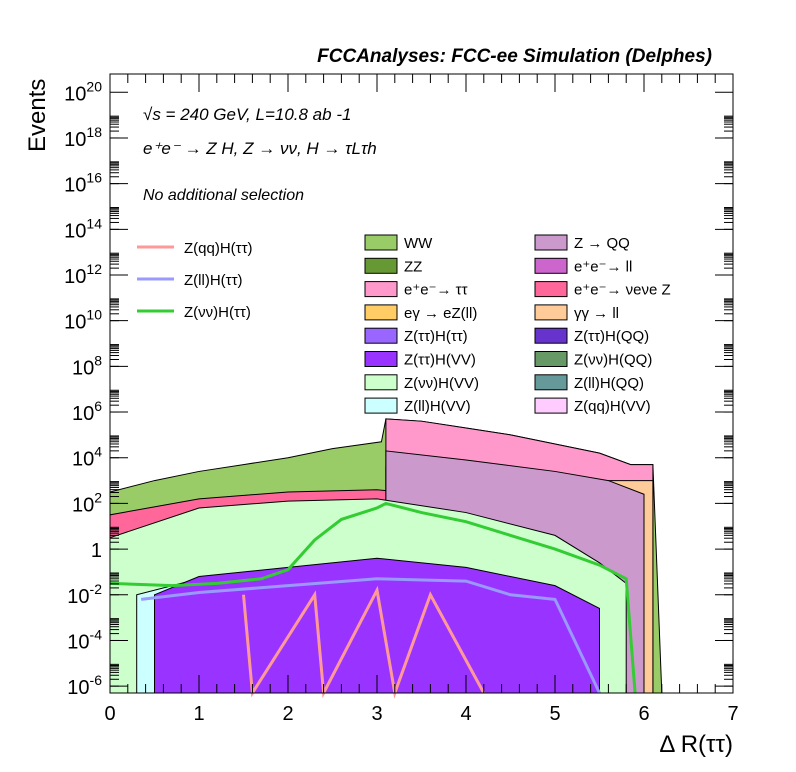 This screenshot has width=796, height=772. Describe the element at coordinates (613, 360) in the screenshot. I see `legend-label: Z(νν)H(QQ)` at that location.